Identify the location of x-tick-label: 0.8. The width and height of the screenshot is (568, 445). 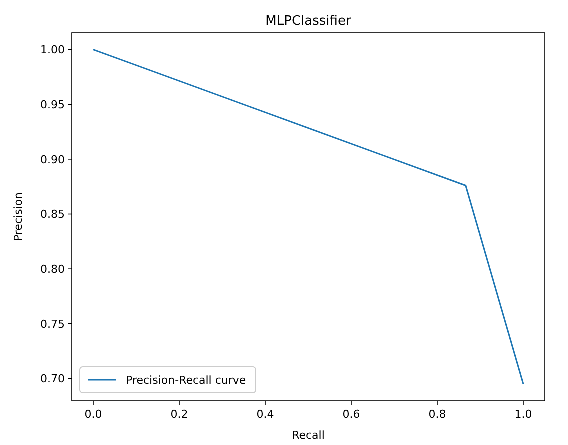
(437, 414).